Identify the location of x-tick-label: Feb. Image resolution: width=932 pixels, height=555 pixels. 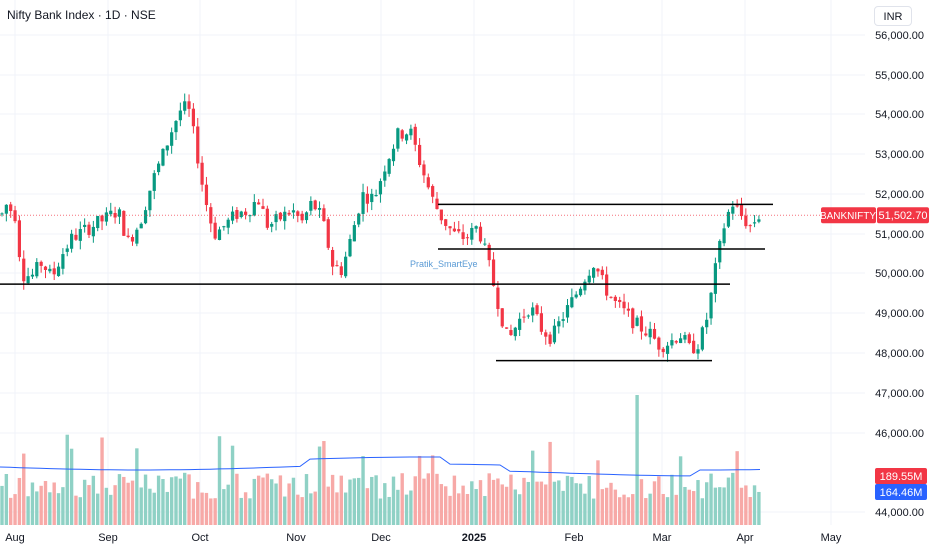
(574, 538).